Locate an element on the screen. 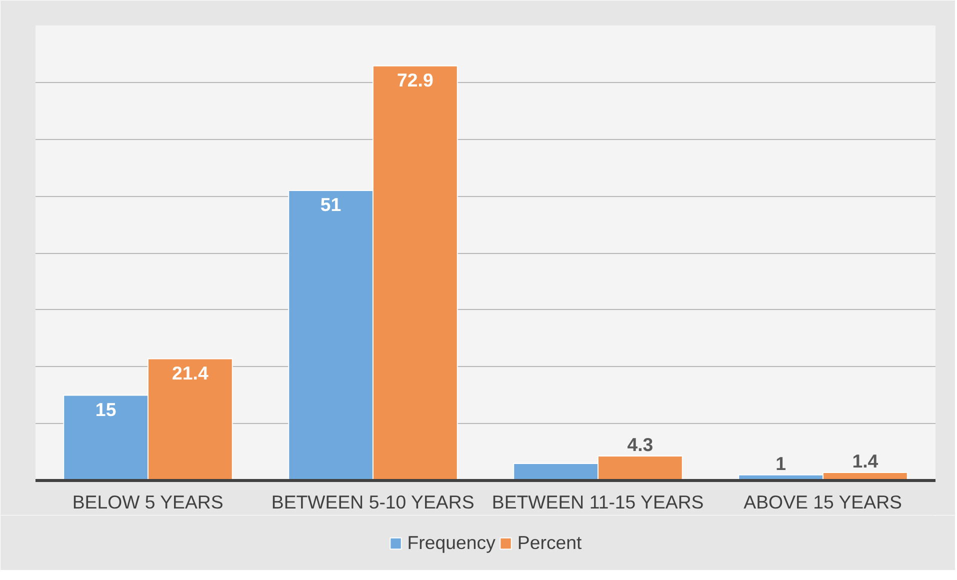  data-label: 1 is located at coordinates (781, 463).